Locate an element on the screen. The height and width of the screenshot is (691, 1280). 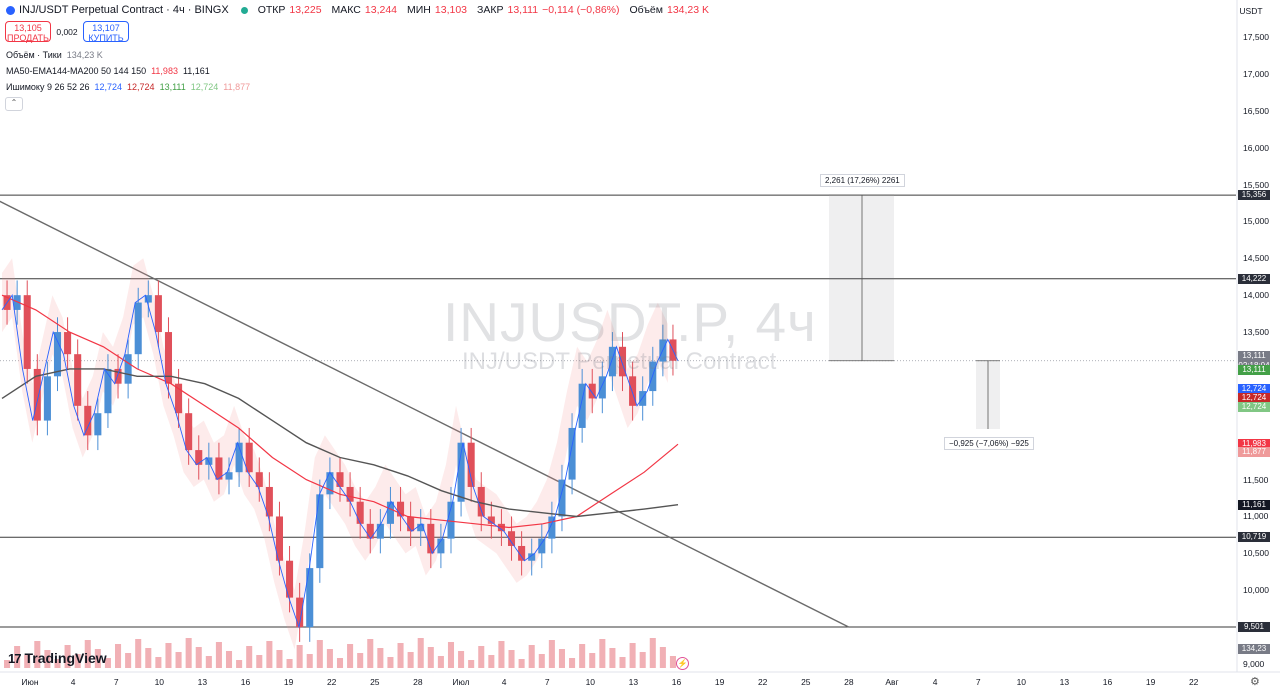
open-label: ОТКР is located at coordinates (271, 10).